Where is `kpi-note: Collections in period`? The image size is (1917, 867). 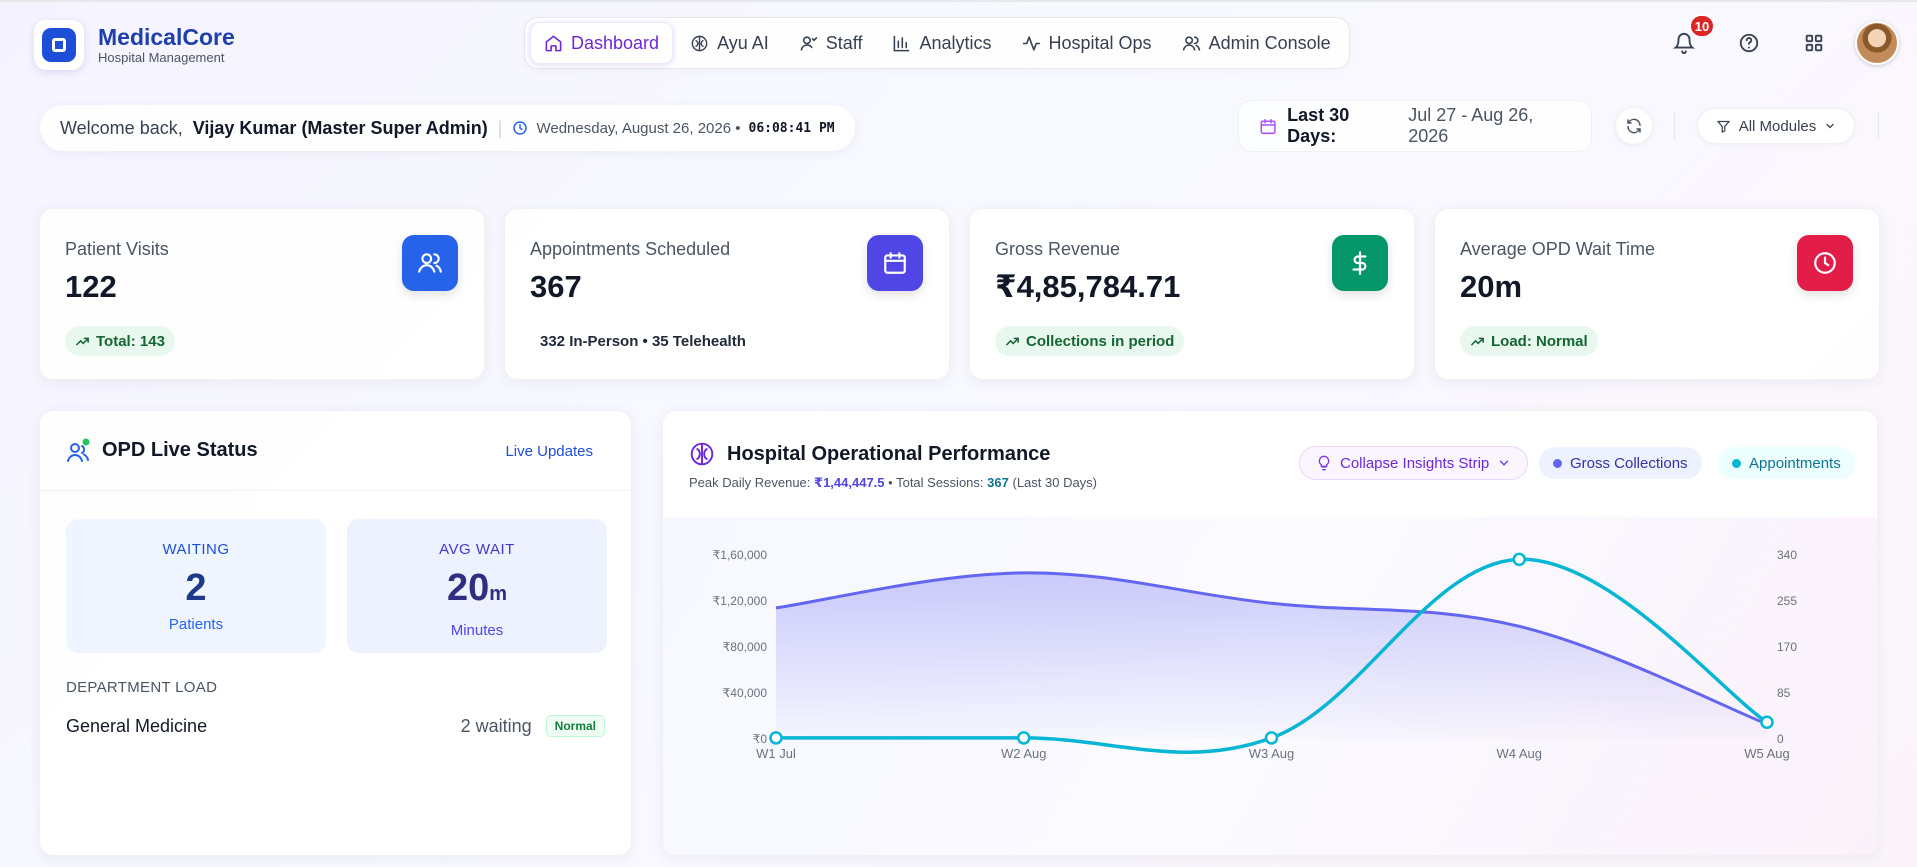
kpi-note: Collections in period is located at coordinates (1090, 341).